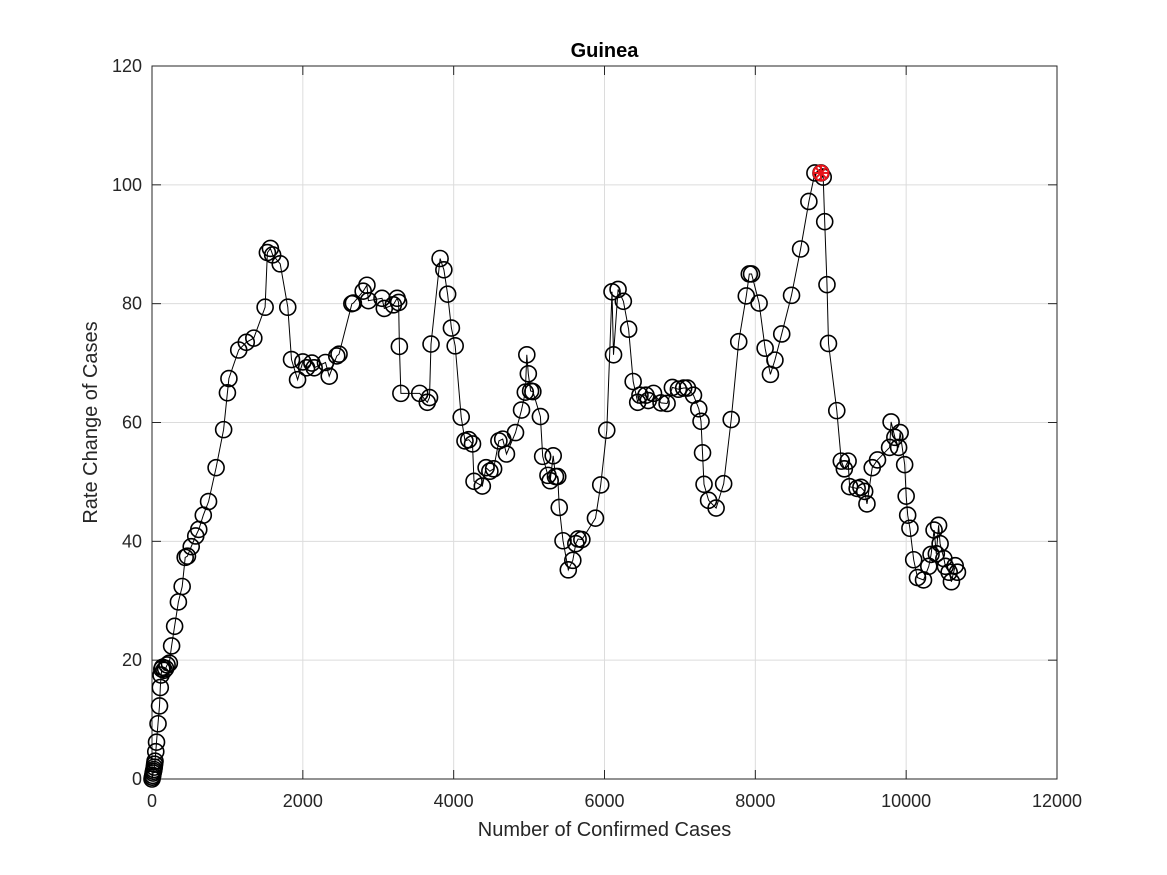  I want to click on y-tick-label: 20, so click(132, 660).